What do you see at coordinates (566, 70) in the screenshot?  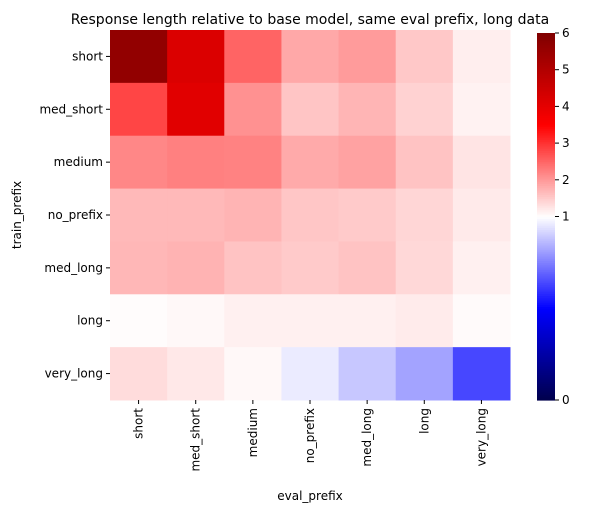 I see `colorbar-tick-label: 5` at bounding box center [566, 70].